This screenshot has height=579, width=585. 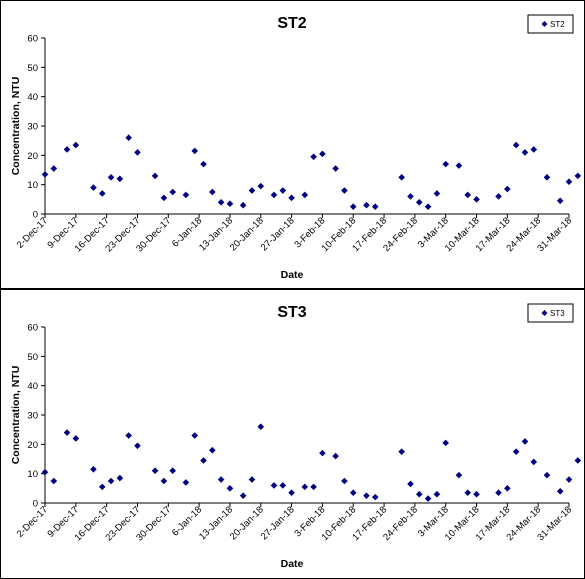 What do you see at coordinates (544, 313) in the screenshot?
I see `legend-marker` at bounding box center [544, 313].